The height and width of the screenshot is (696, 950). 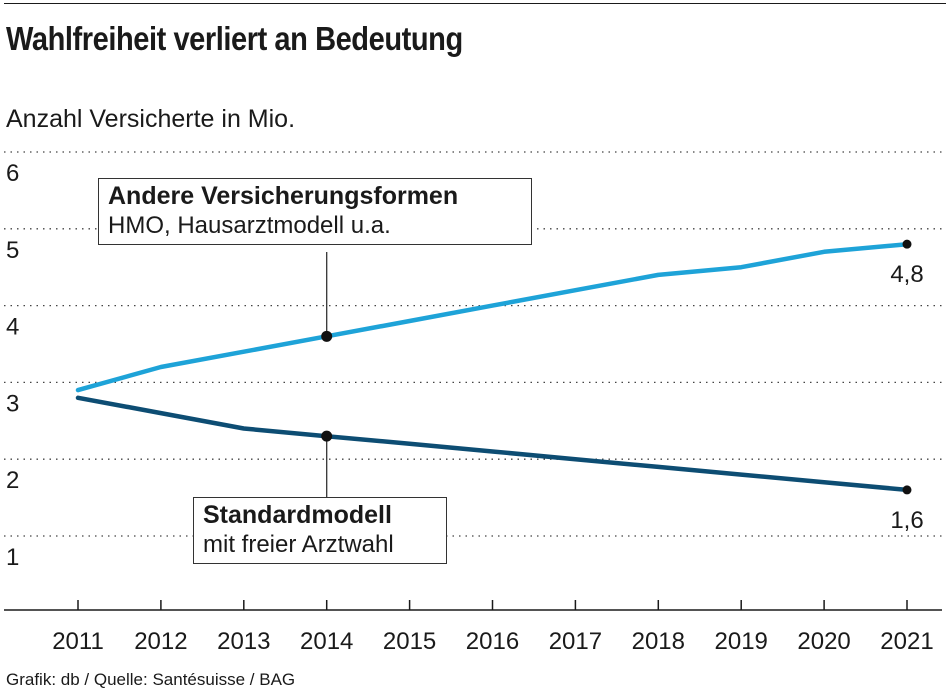 What do you see at coordinates (297, 515) in the screenshot?
I see `callout-title: Standardmodell` at bounding box center [297, 515].